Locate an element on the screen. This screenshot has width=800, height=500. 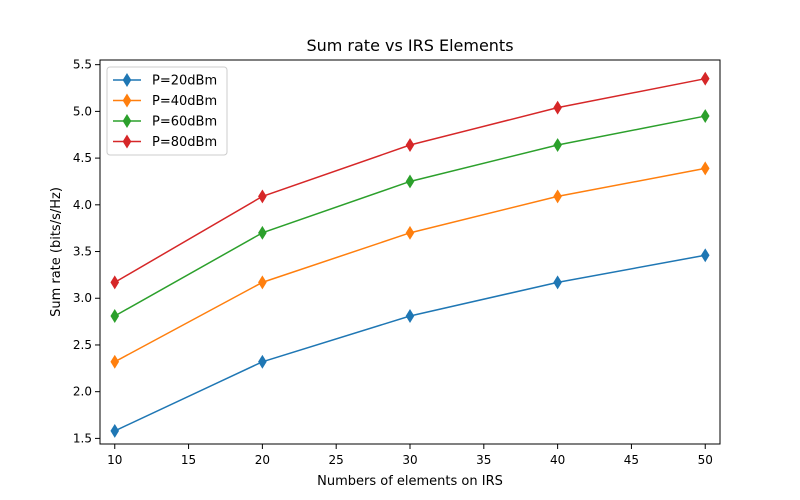
x-tick-label: 40 is located at coordinates (557, 460).